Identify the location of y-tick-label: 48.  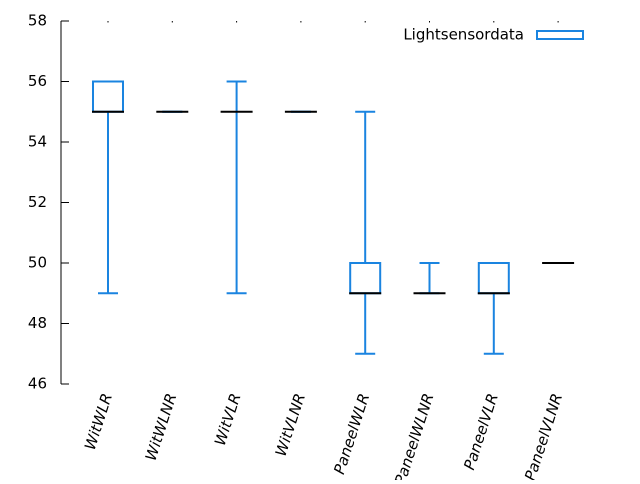
(37, 323).